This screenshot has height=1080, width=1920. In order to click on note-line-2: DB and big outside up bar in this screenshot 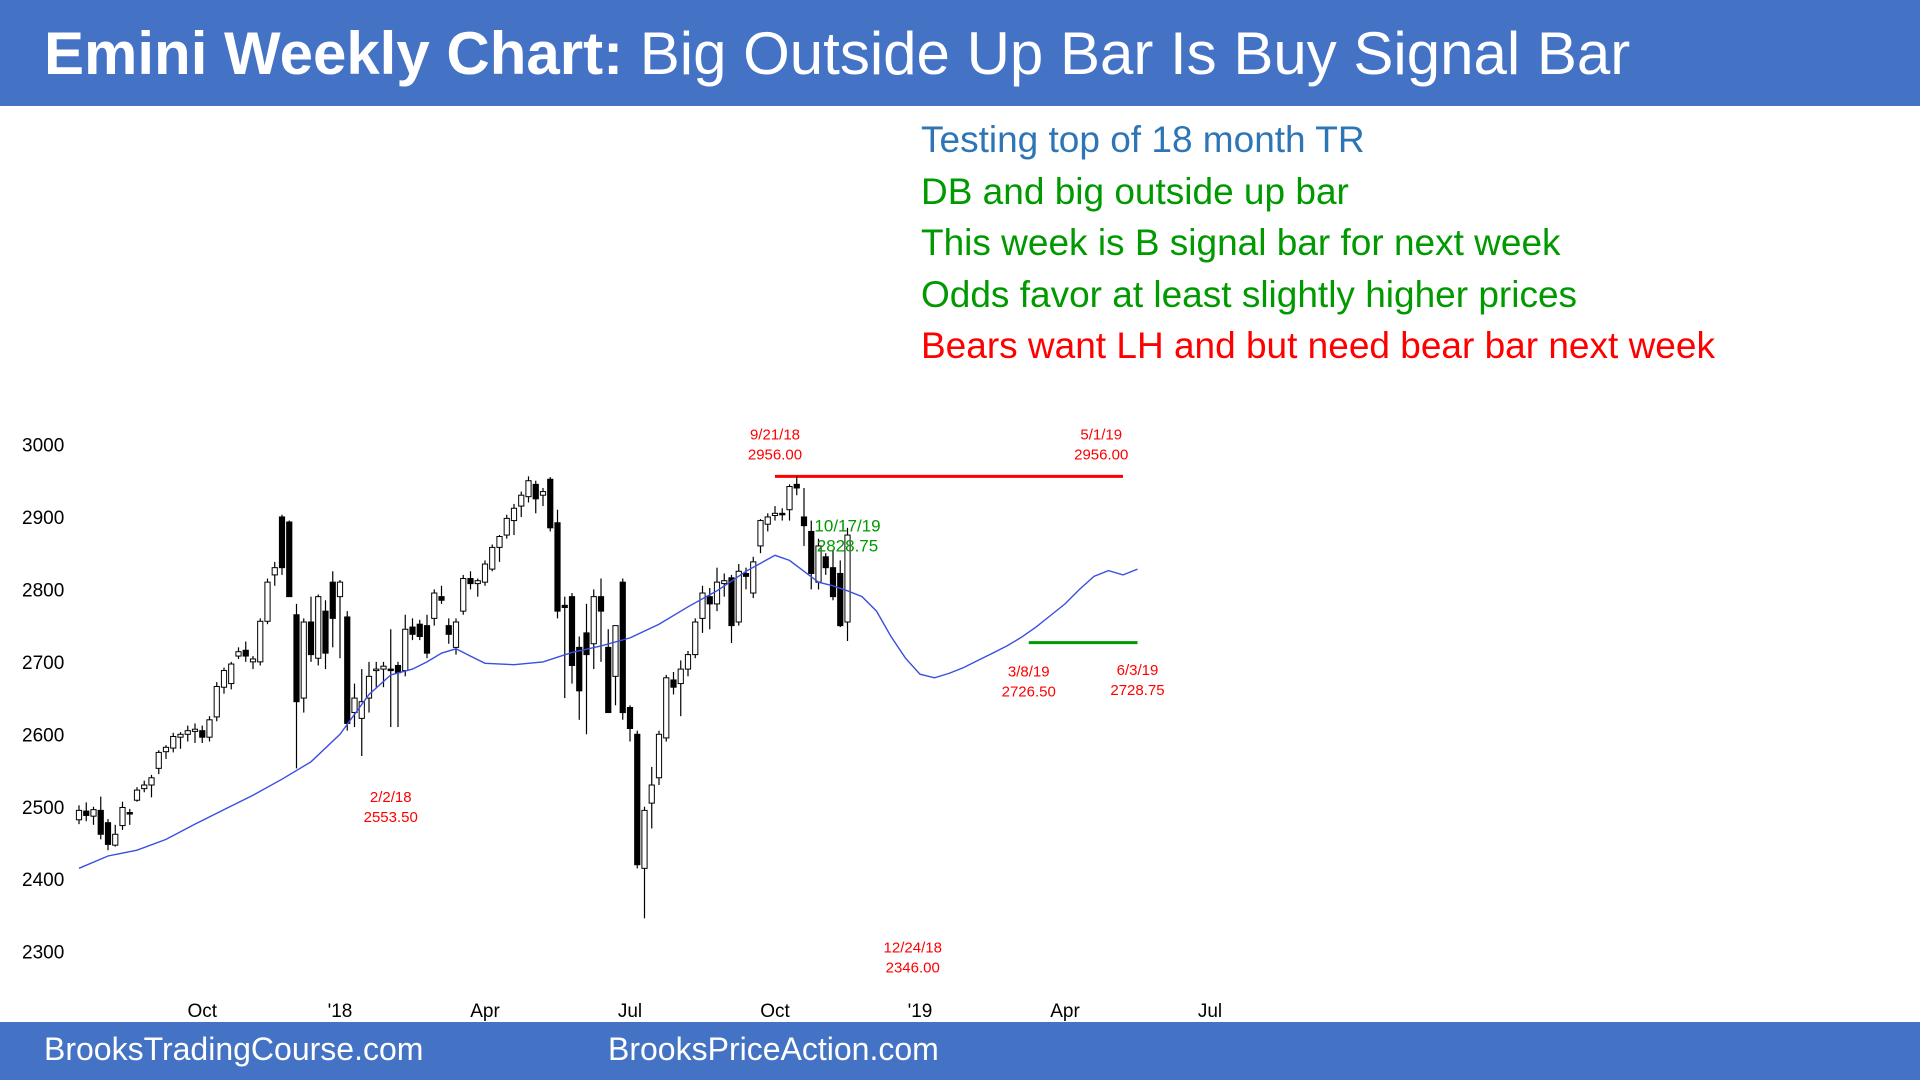, I will do `click(1135, 191)`.